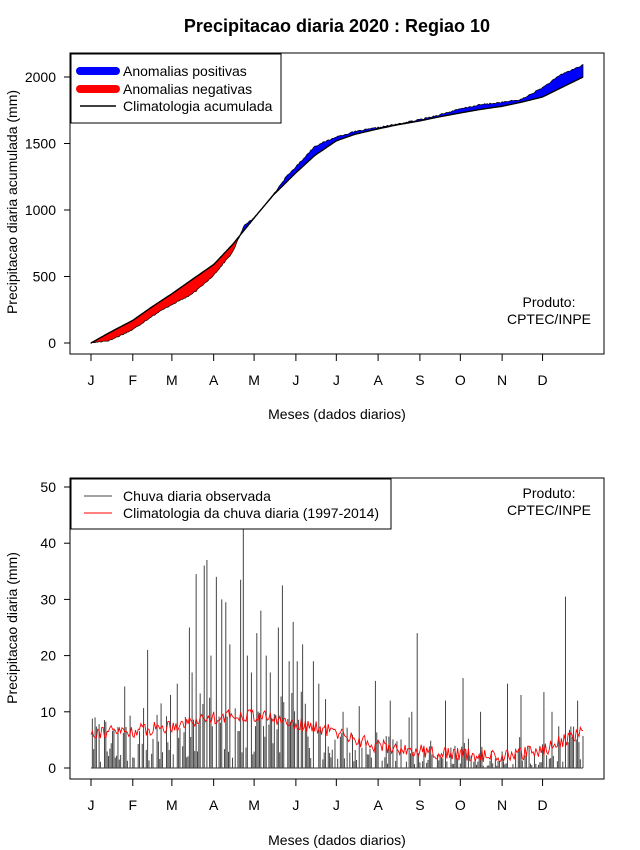  Describe the element at coordinates (52, 343) in the screenshot. I see `top-y-tick-label: 0` at that location.